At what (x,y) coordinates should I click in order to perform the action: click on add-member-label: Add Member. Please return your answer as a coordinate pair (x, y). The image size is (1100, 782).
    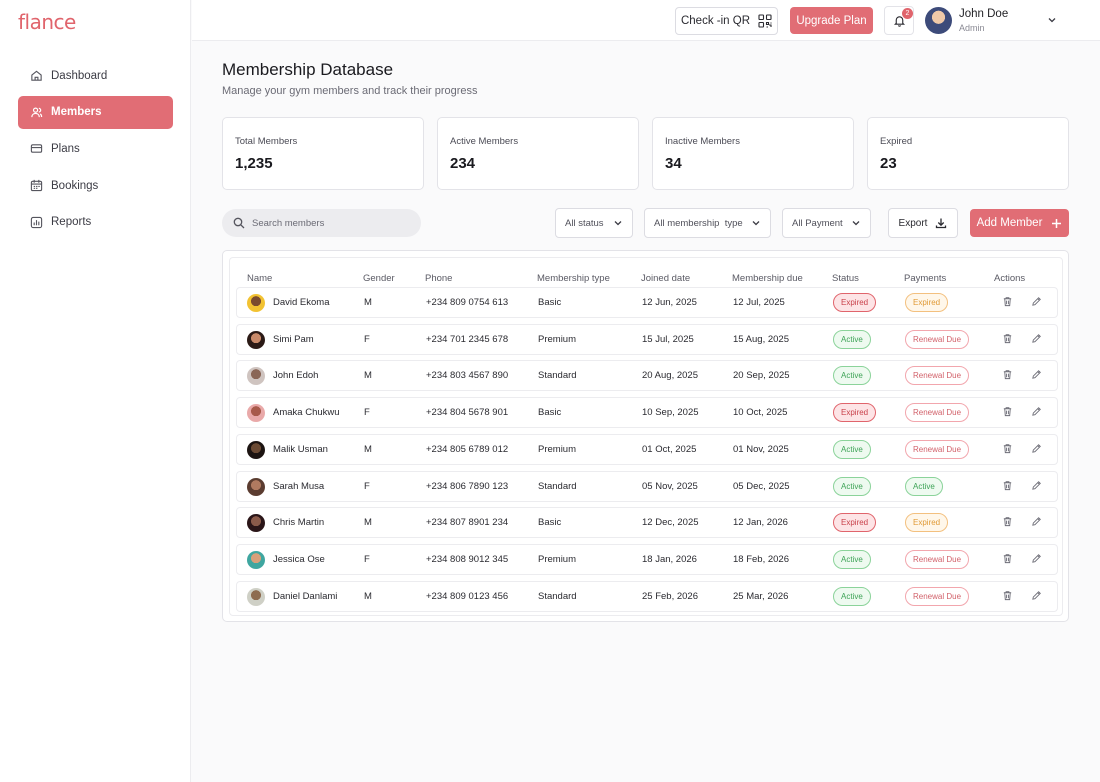
    Looking at the image, I should click on (1009, 223).